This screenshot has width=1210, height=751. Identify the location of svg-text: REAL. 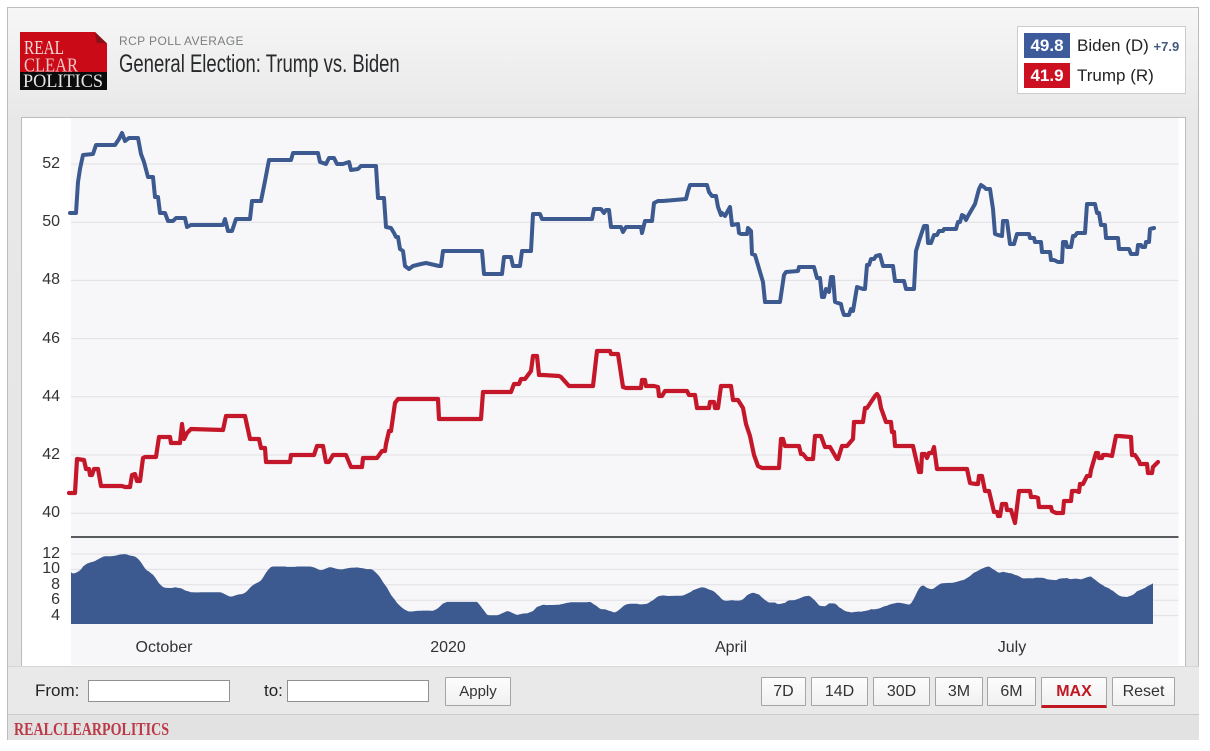
(44, 48).